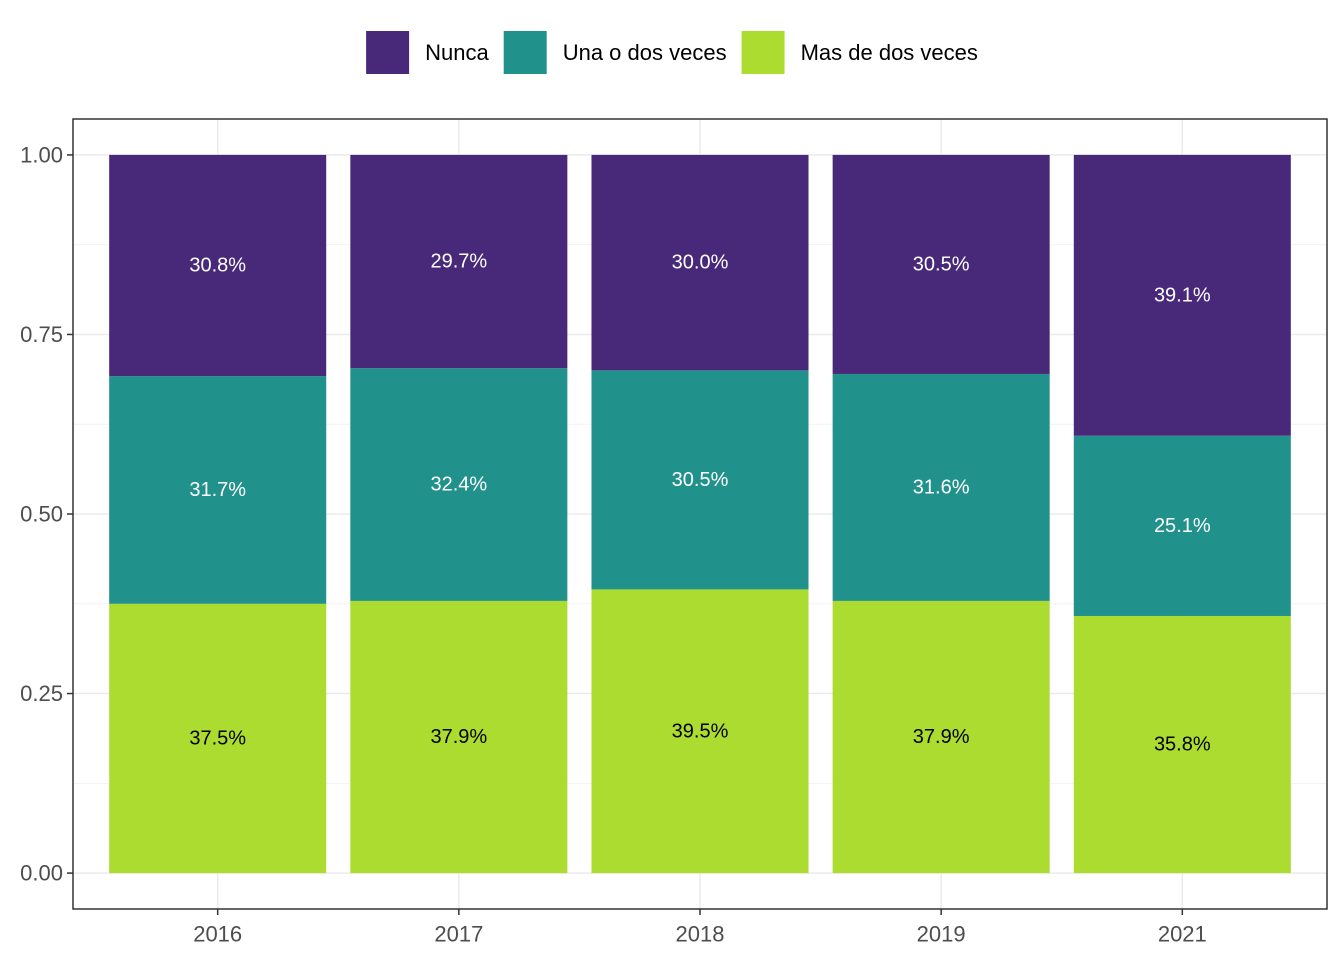  I want to click on x-axis: 2016 2017 2018 2019 2021, so click(700, 928).